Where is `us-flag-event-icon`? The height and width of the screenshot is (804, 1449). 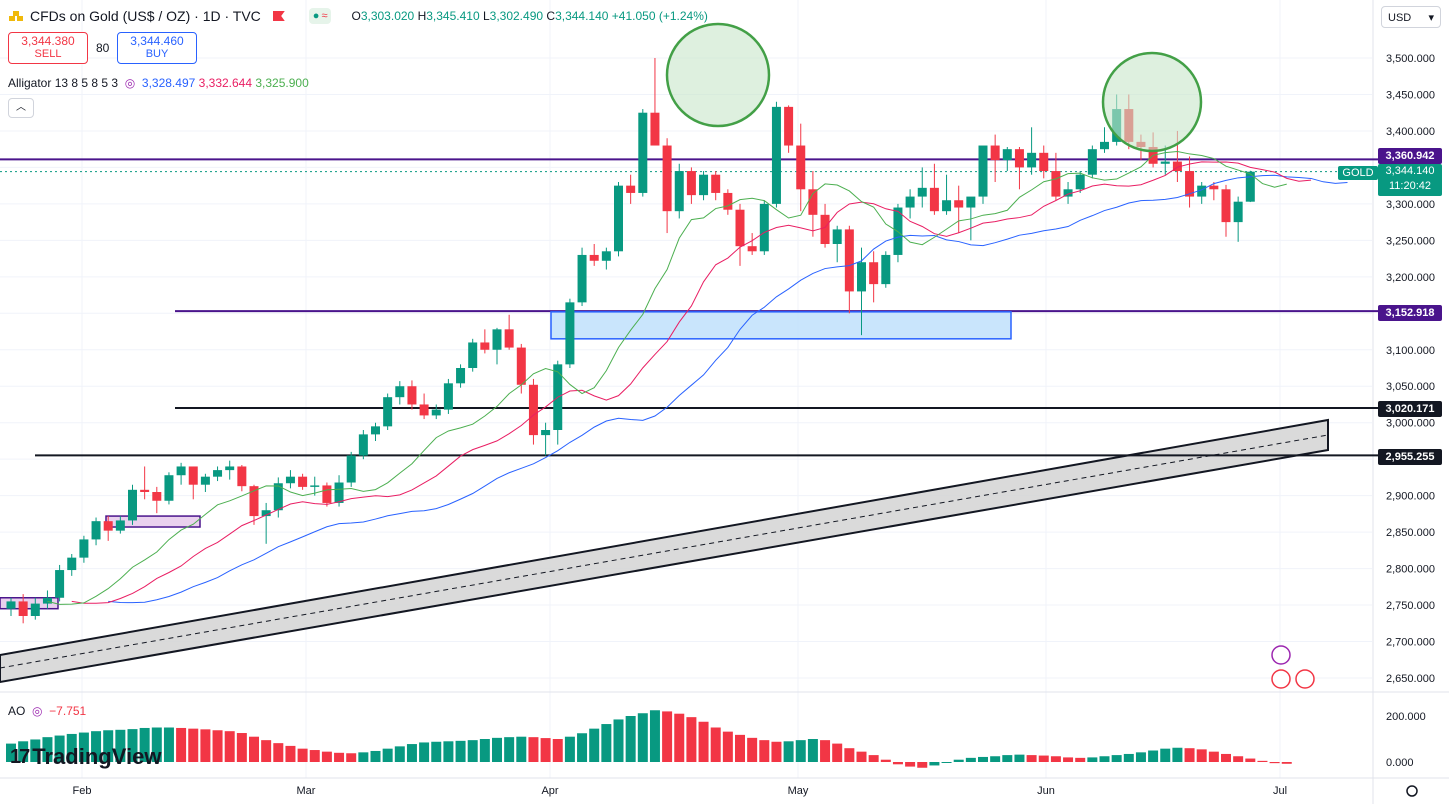
us-flag-event-icon is located at coordinates (1281, 679).